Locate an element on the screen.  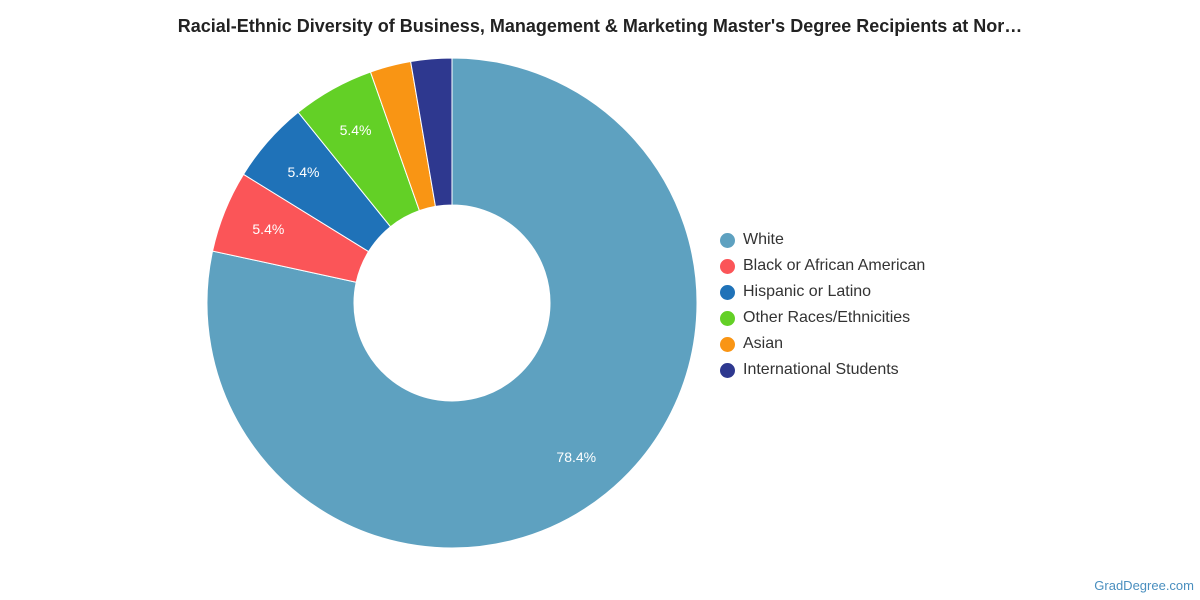
slice-label-hispanic-or-latino: 5.4% is located at coordinates (304, 172).